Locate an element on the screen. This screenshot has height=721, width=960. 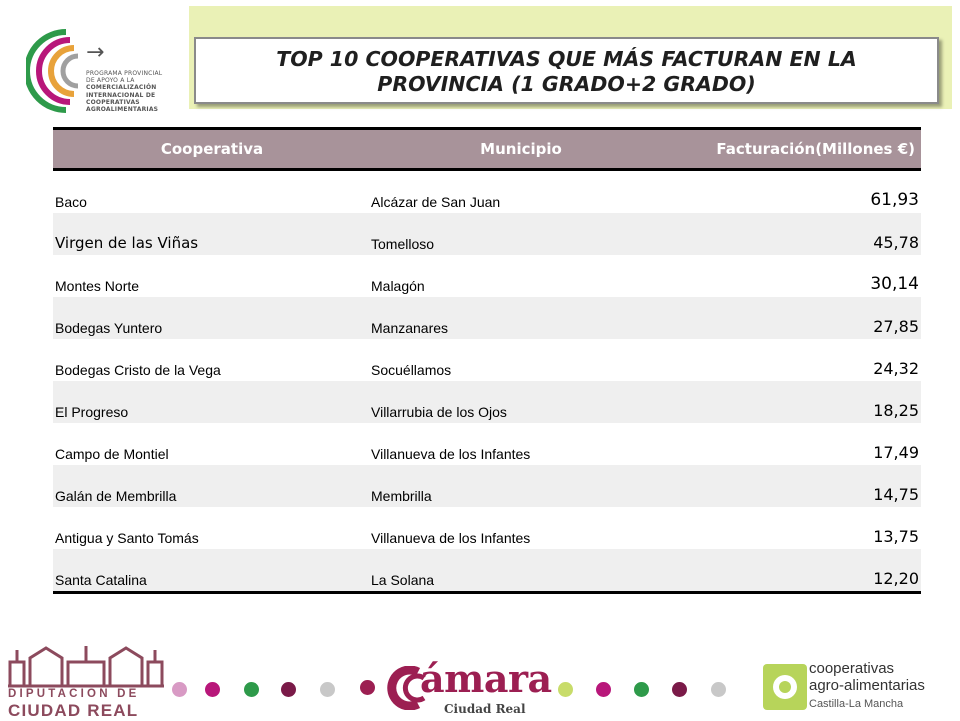
cell-cooperativa: Baco is located at coordinates (212, 191).